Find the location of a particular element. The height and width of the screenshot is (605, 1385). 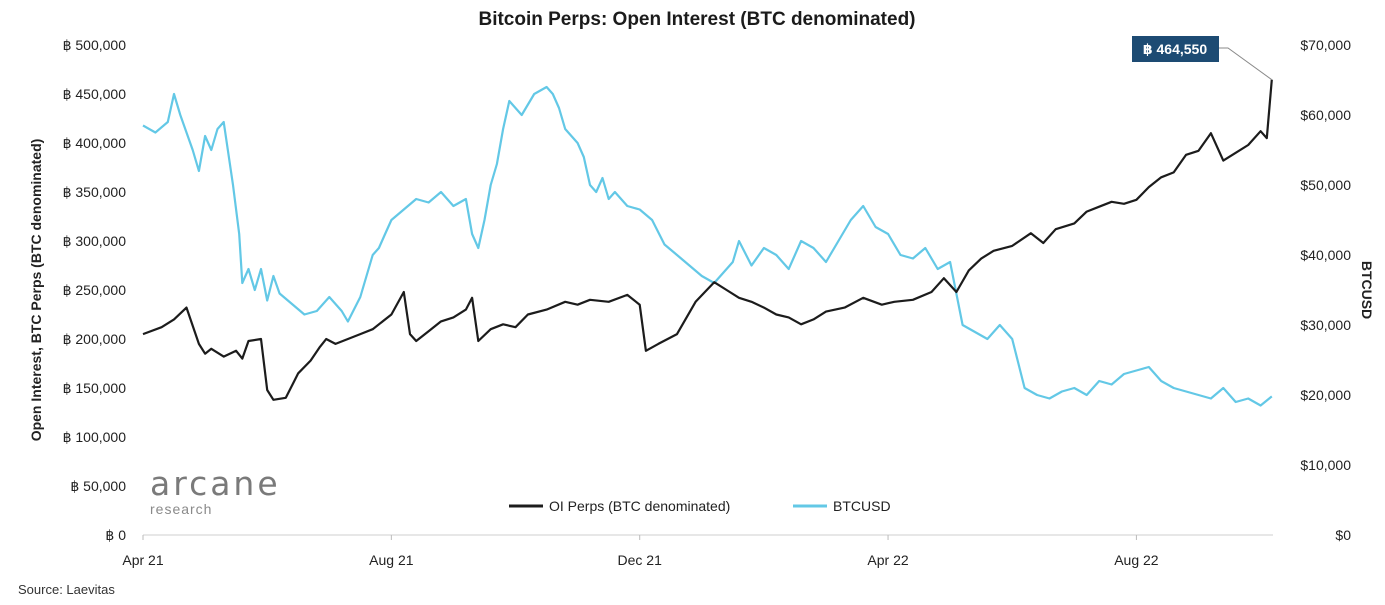

annotation-label: ฿ 464,550 is located at coordinates (1175, 49).